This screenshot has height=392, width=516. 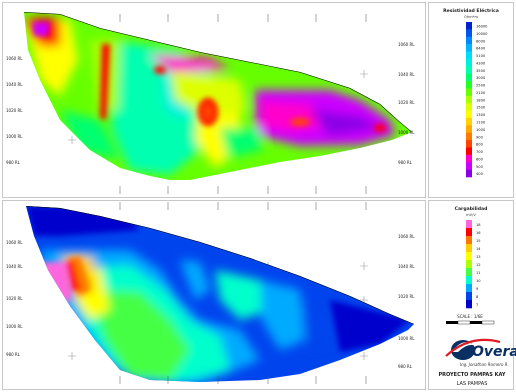 I want to click on engineer-name: Ing. Jonathan Romero R., so click(x=484, y=364).